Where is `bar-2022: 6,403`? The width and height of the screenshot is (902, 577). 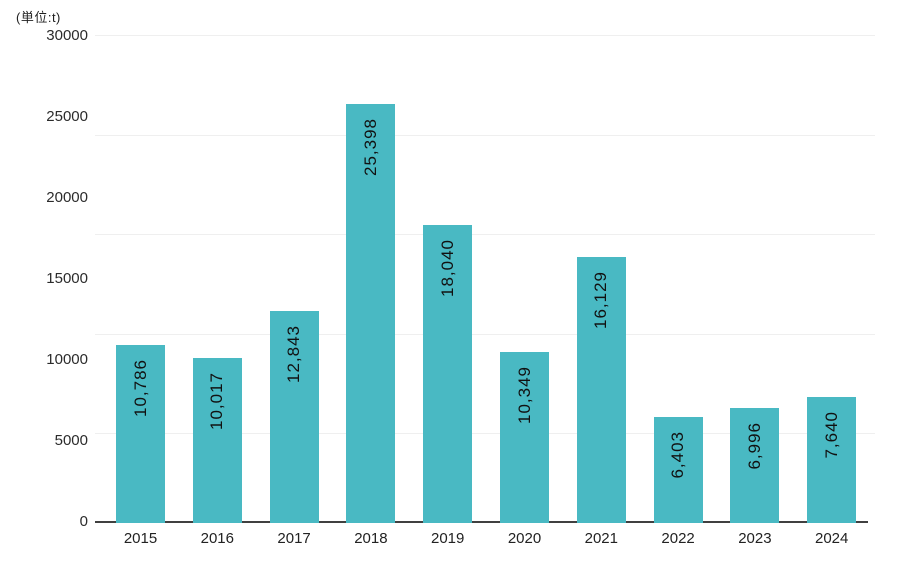 bar-2022: 6,403 is located at coordinates (678, 470).